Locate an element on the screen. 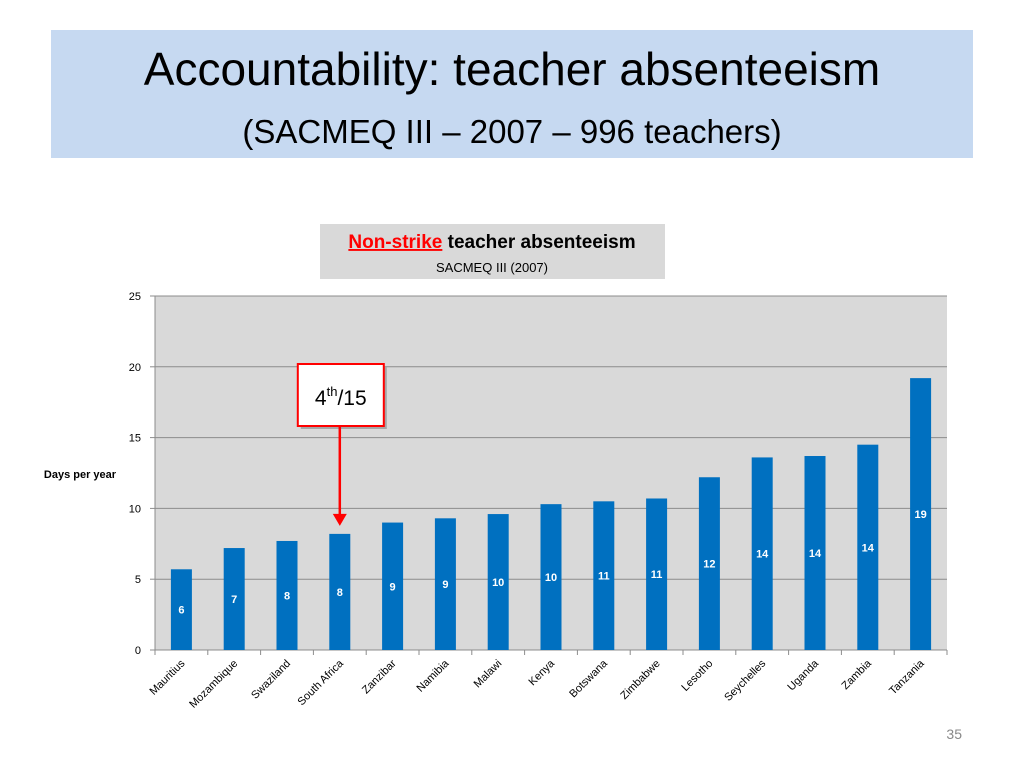 The width and height of the screenshot is (1024, 768). x-tick-label: Botswana is located at coordinates (588, 678).